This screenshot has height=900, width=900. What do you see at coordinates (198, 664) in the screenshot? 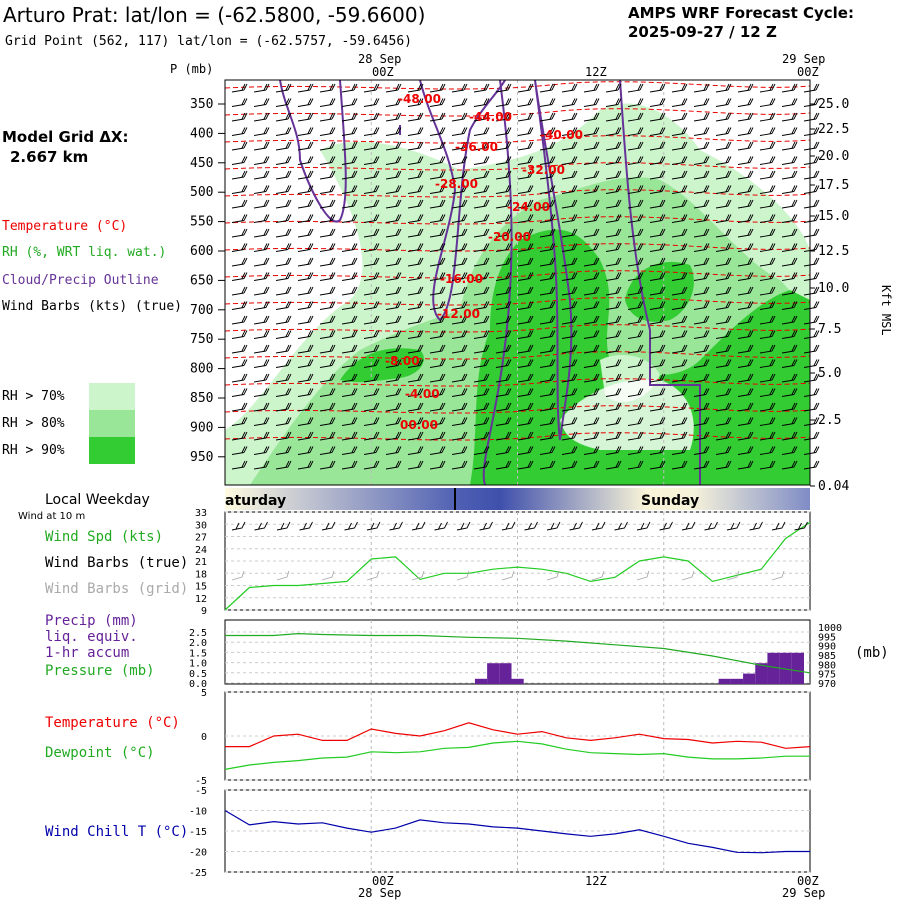
I see `y-tick-label: 1.0` at bounding box center [198, 664].